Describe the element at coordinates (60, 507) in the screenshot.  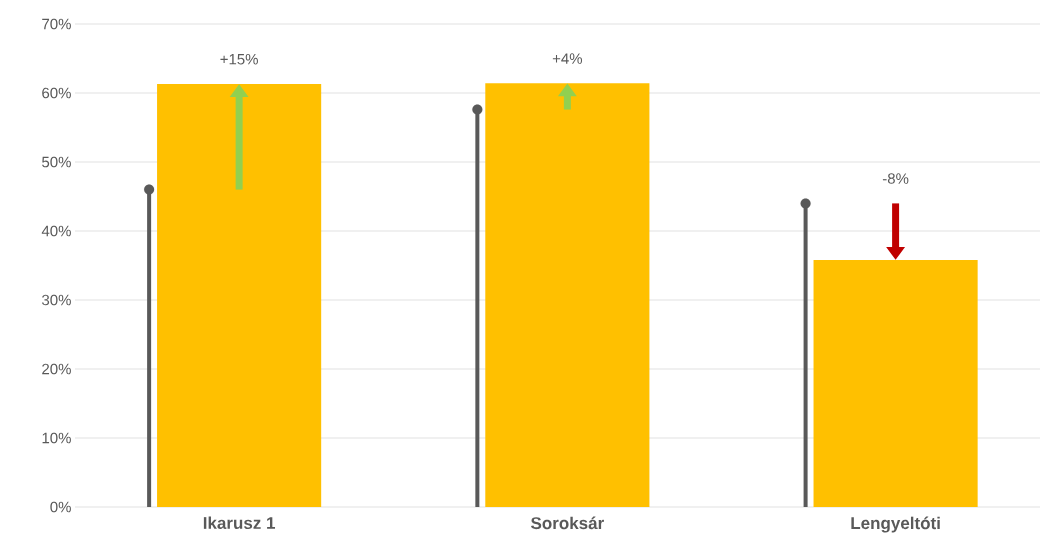
I see `y-tick-label: 0%` at that location.